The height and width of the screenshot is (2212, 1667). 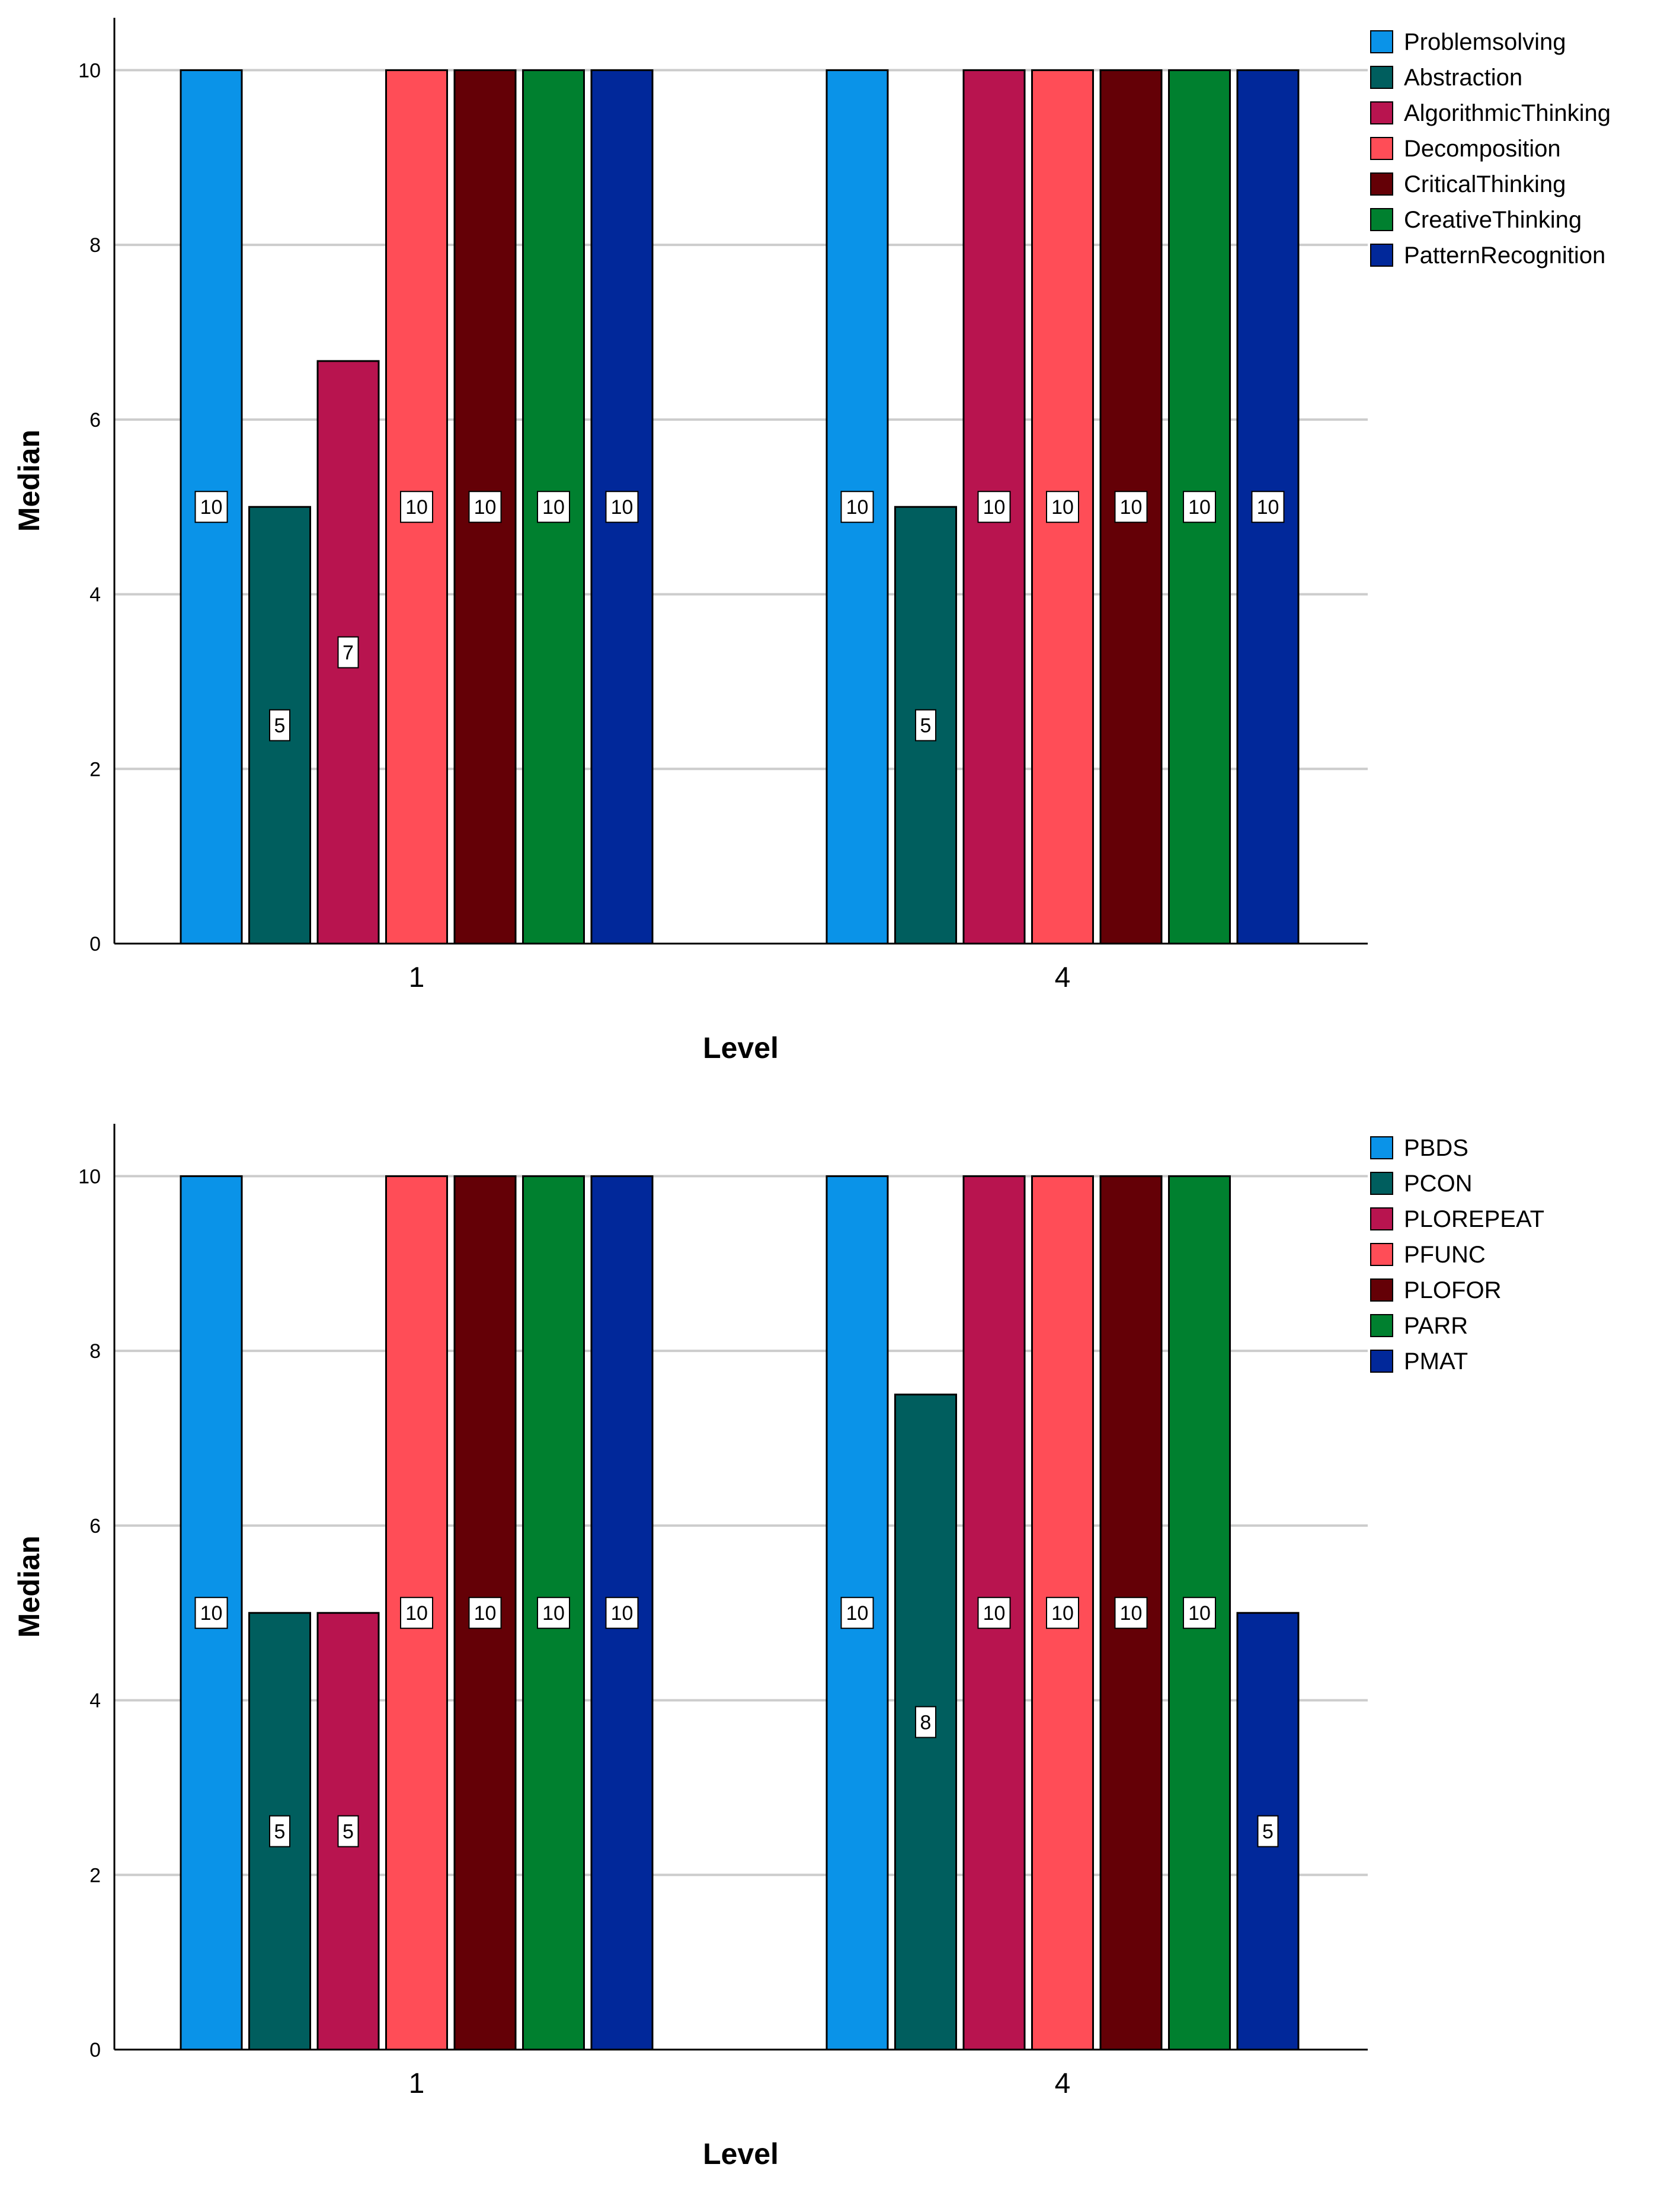 I want to click on x-tick-label: 1, so click(x=417, y=977).